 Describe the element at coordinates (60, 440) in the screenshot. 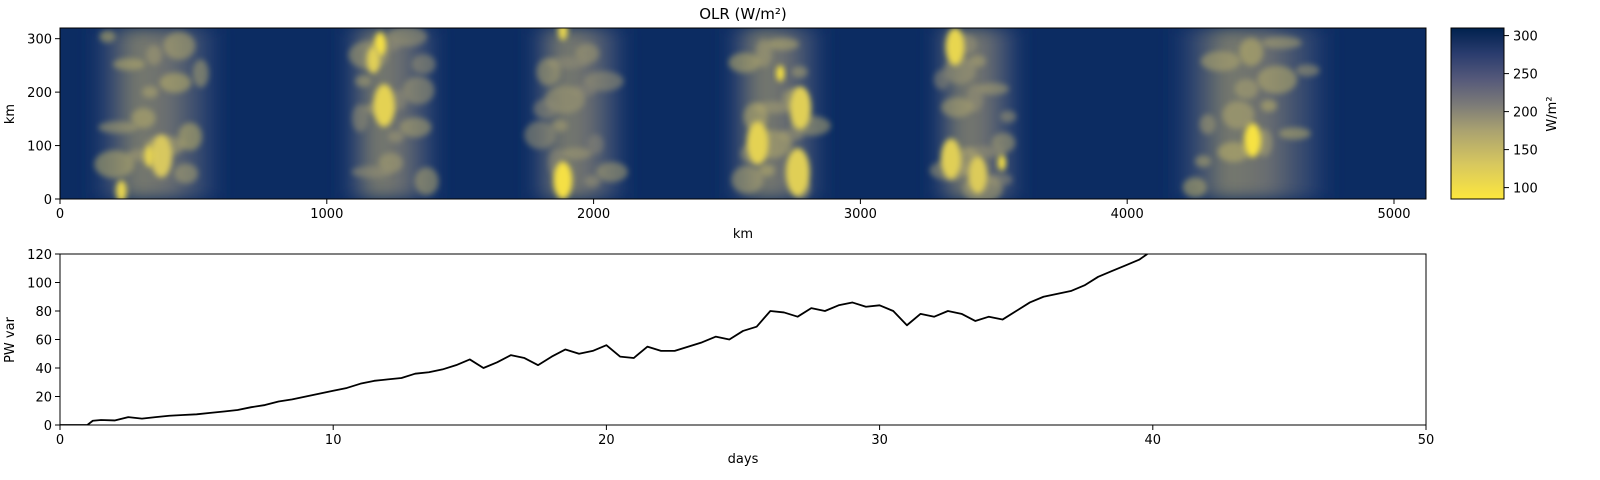

I see `x-tick-label: 0` at that location.